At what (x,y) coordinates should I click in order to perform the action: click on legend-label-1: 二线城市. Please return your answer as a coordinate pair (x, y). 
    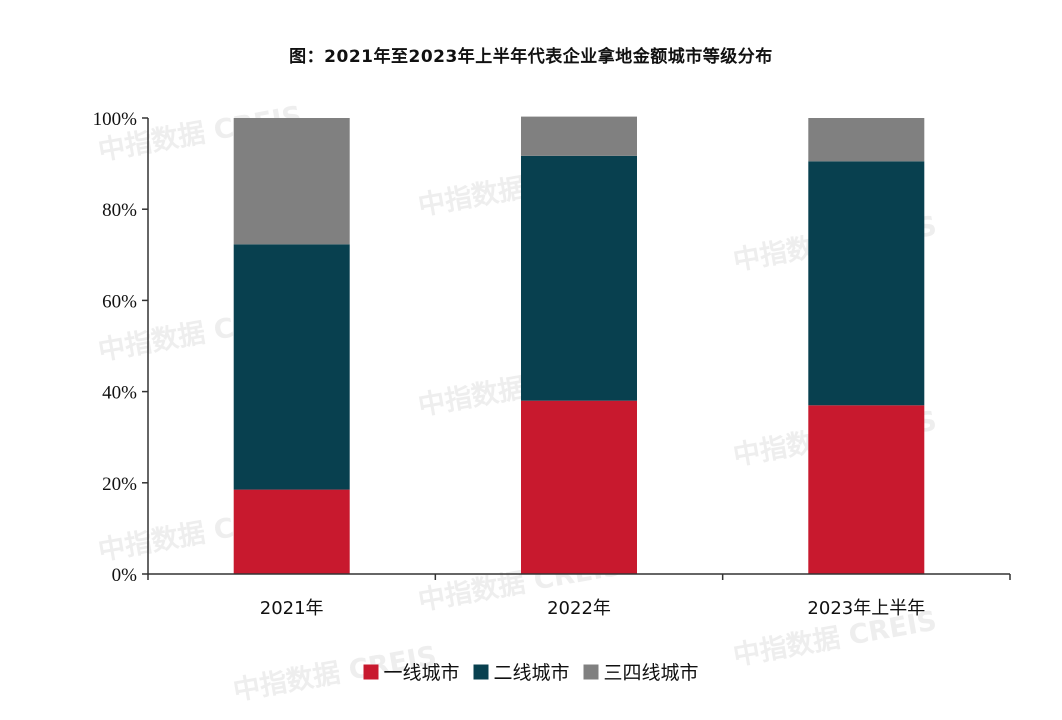
    Looking at the image, I should click on (532, 673).